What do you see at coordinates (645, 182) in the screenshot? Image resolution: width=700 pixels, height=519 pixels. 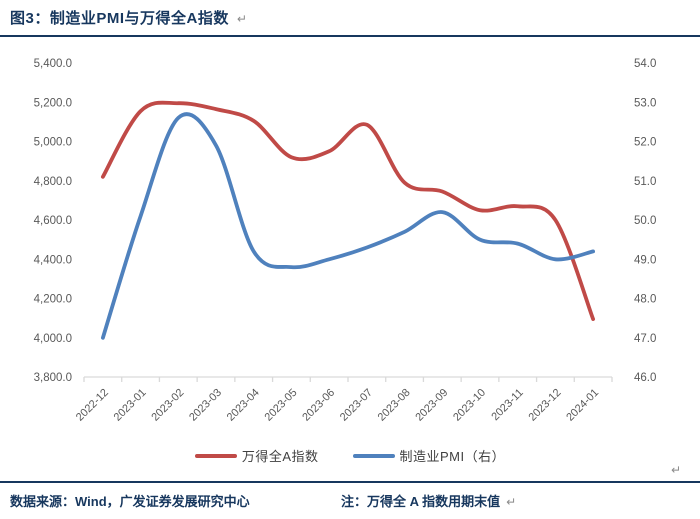 I see `right-axis-tick-label: 51.0` at bounding box center [645, 182].